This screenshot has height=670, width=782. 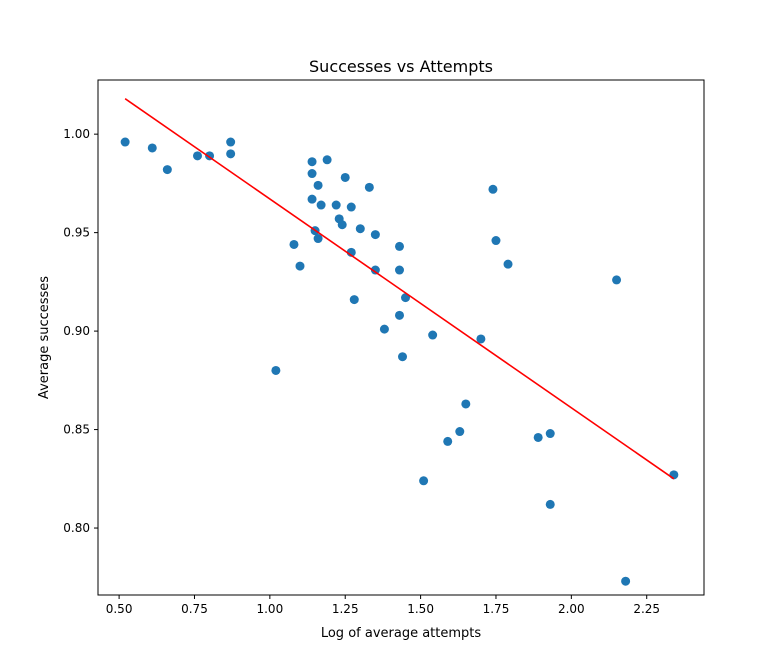 What do you see at coordinates (401, 66) in the screenshot?
I see `chart-title: Successes vs Attempts` at bounding box center [401, 66].